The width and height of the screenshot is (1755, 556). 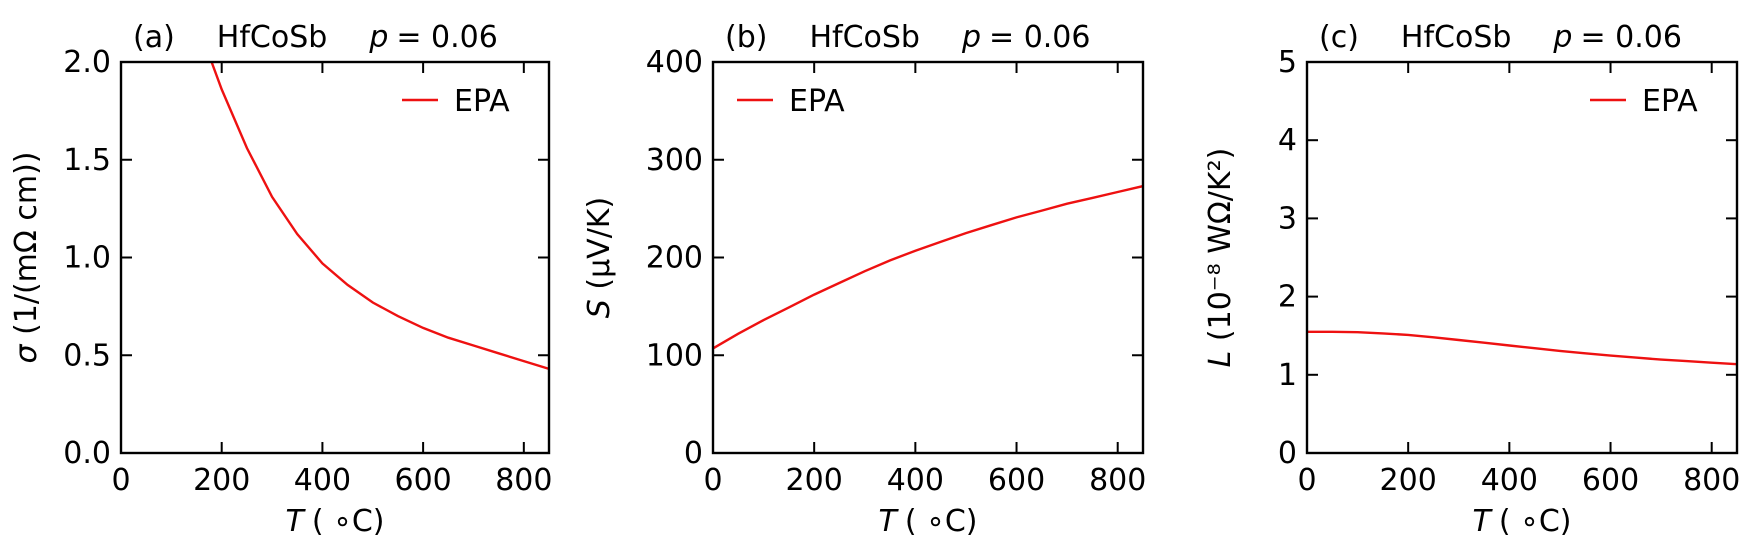 What do you see at coordinates (1220, 249) in the screenshot?
I see `y-axis-unit: (10⁻⁸ WΩ/K²)` at bounding box center [1220, 249].